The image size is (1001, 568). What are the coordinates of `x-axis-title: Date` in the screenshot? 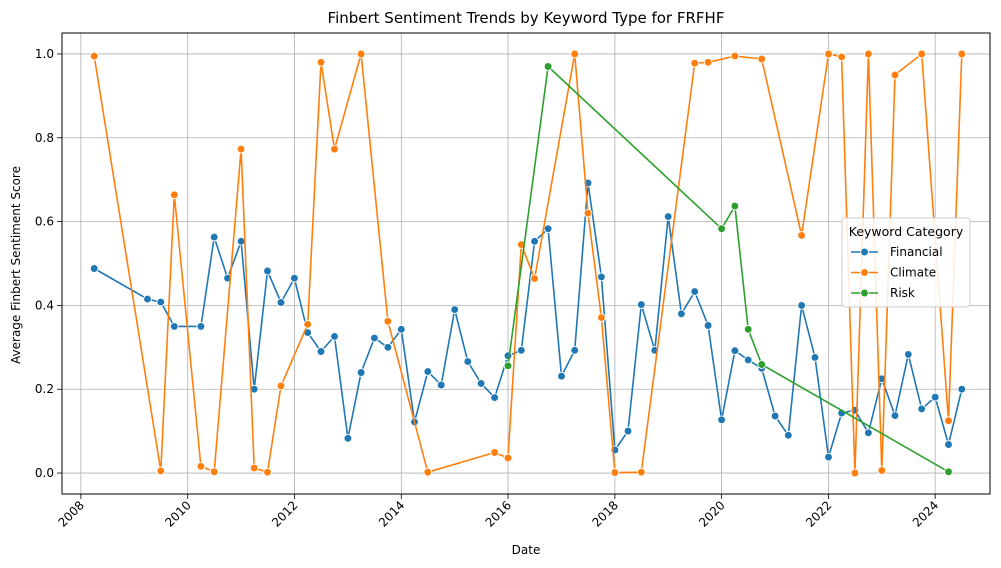 It's located at (526, 550).